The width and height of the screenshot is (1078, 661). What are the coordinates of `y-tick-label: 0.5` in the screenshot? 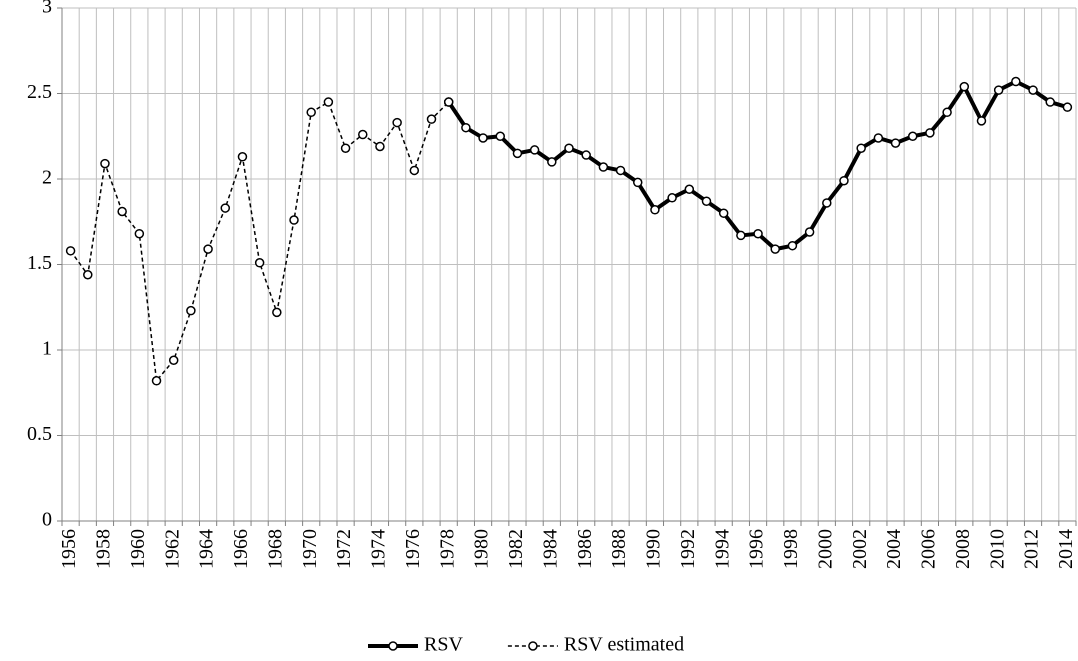 It's located at (39, 434).